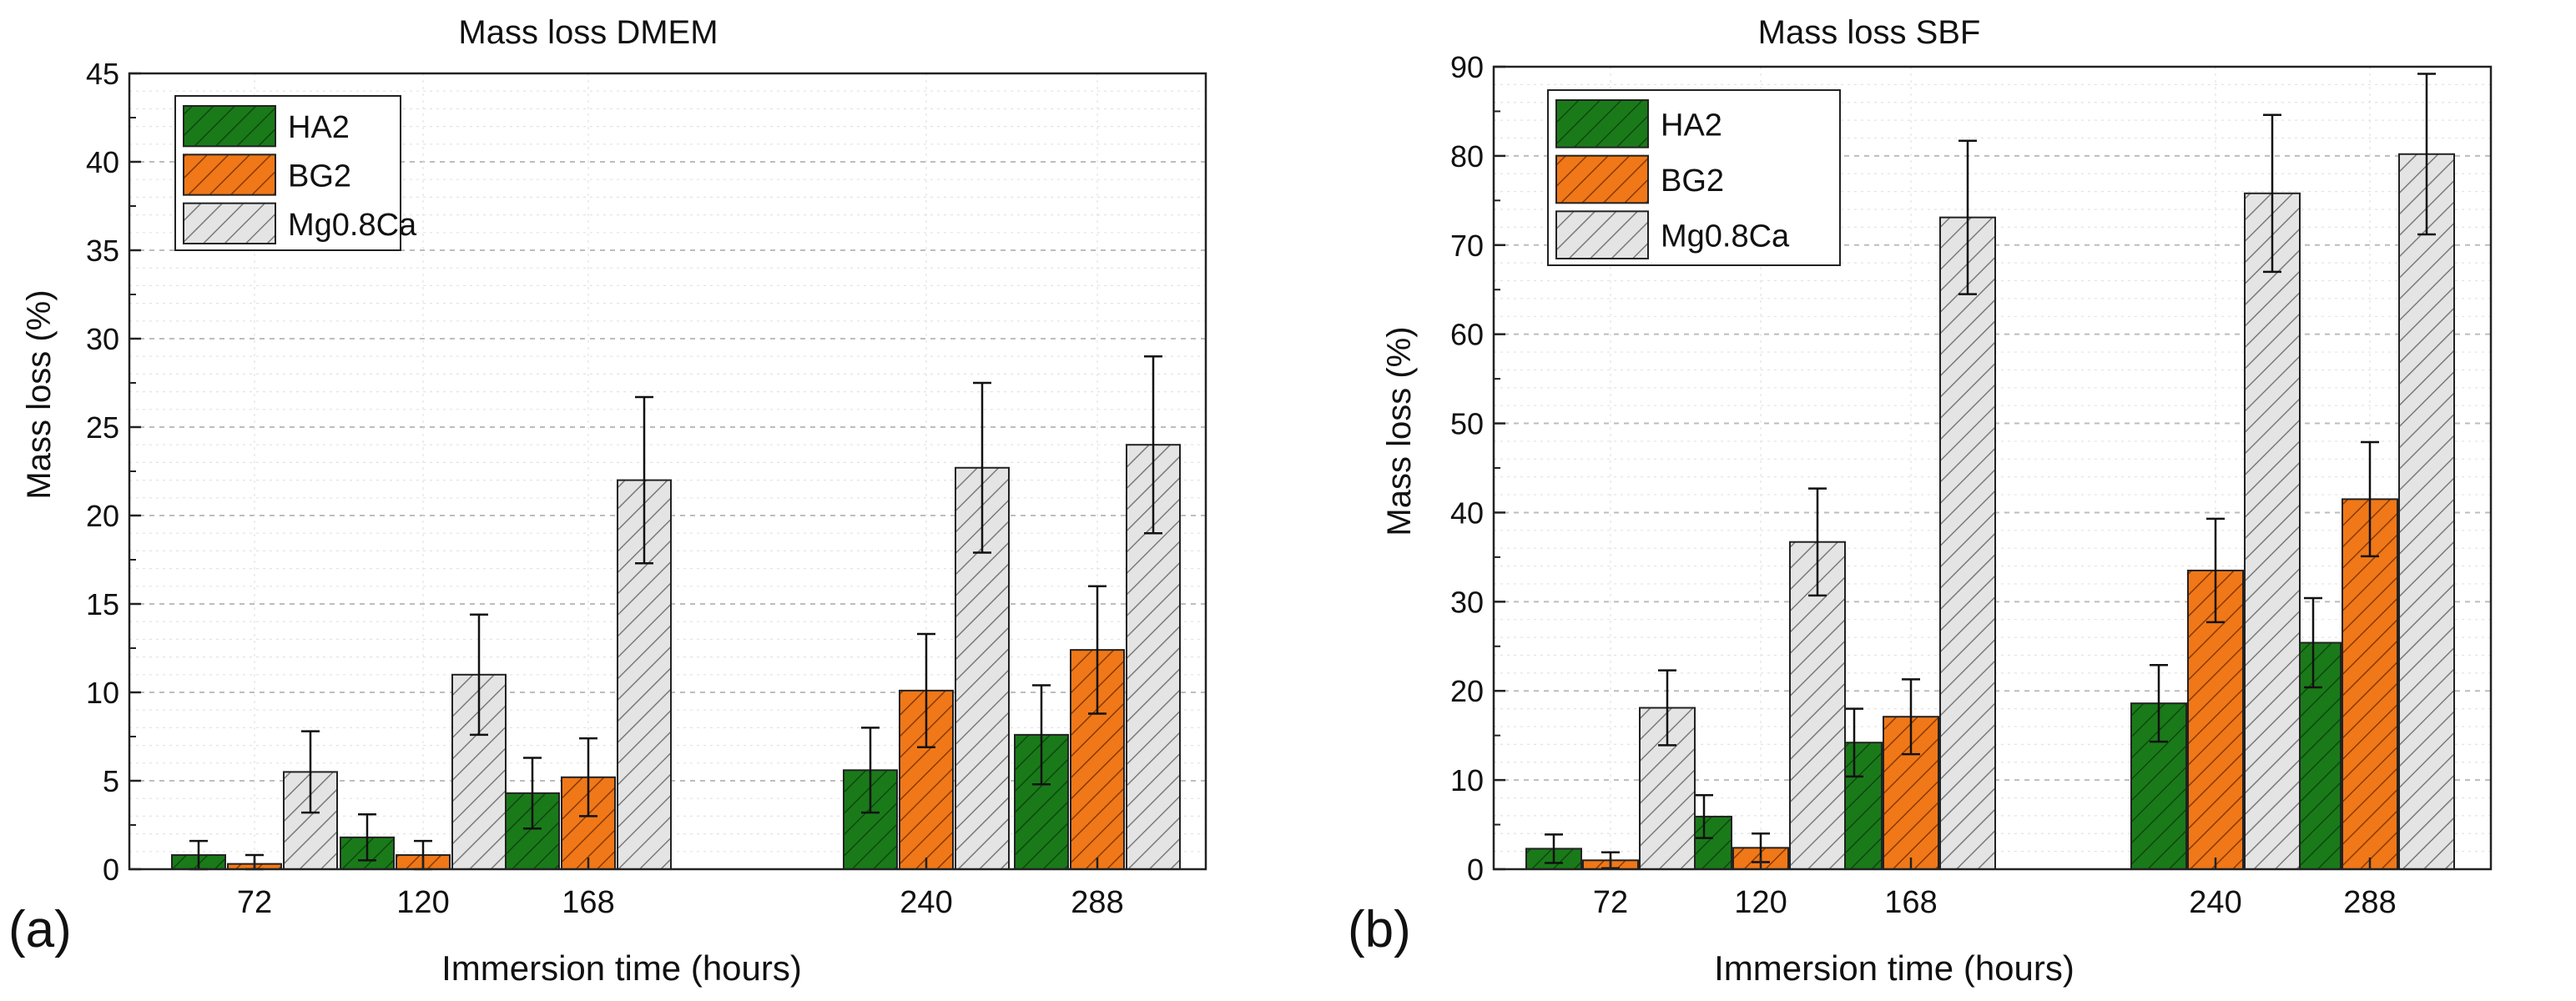  Describe the element at coordinates (102, 604) in the screenshot. I see `y-tick-label: 15` at that location.